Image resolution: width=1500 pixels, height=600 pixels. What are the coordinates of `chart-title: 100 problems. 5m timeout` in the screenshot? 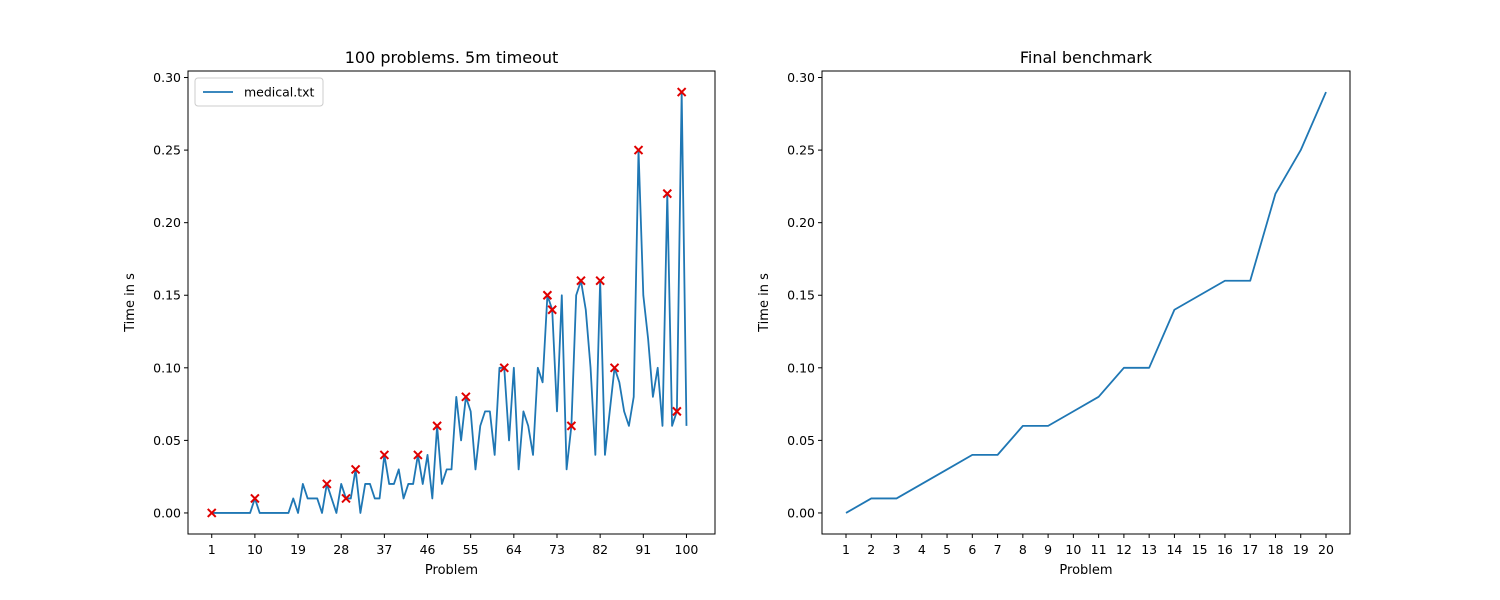 It's located at (452, 57).